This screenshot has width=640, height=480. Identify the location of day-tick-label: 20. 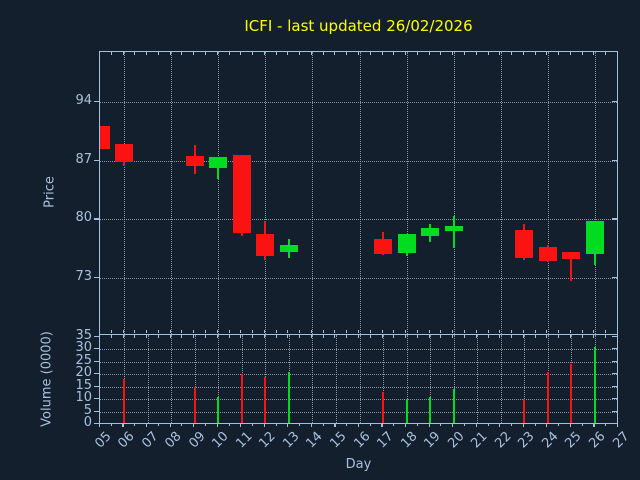
(456, 440).